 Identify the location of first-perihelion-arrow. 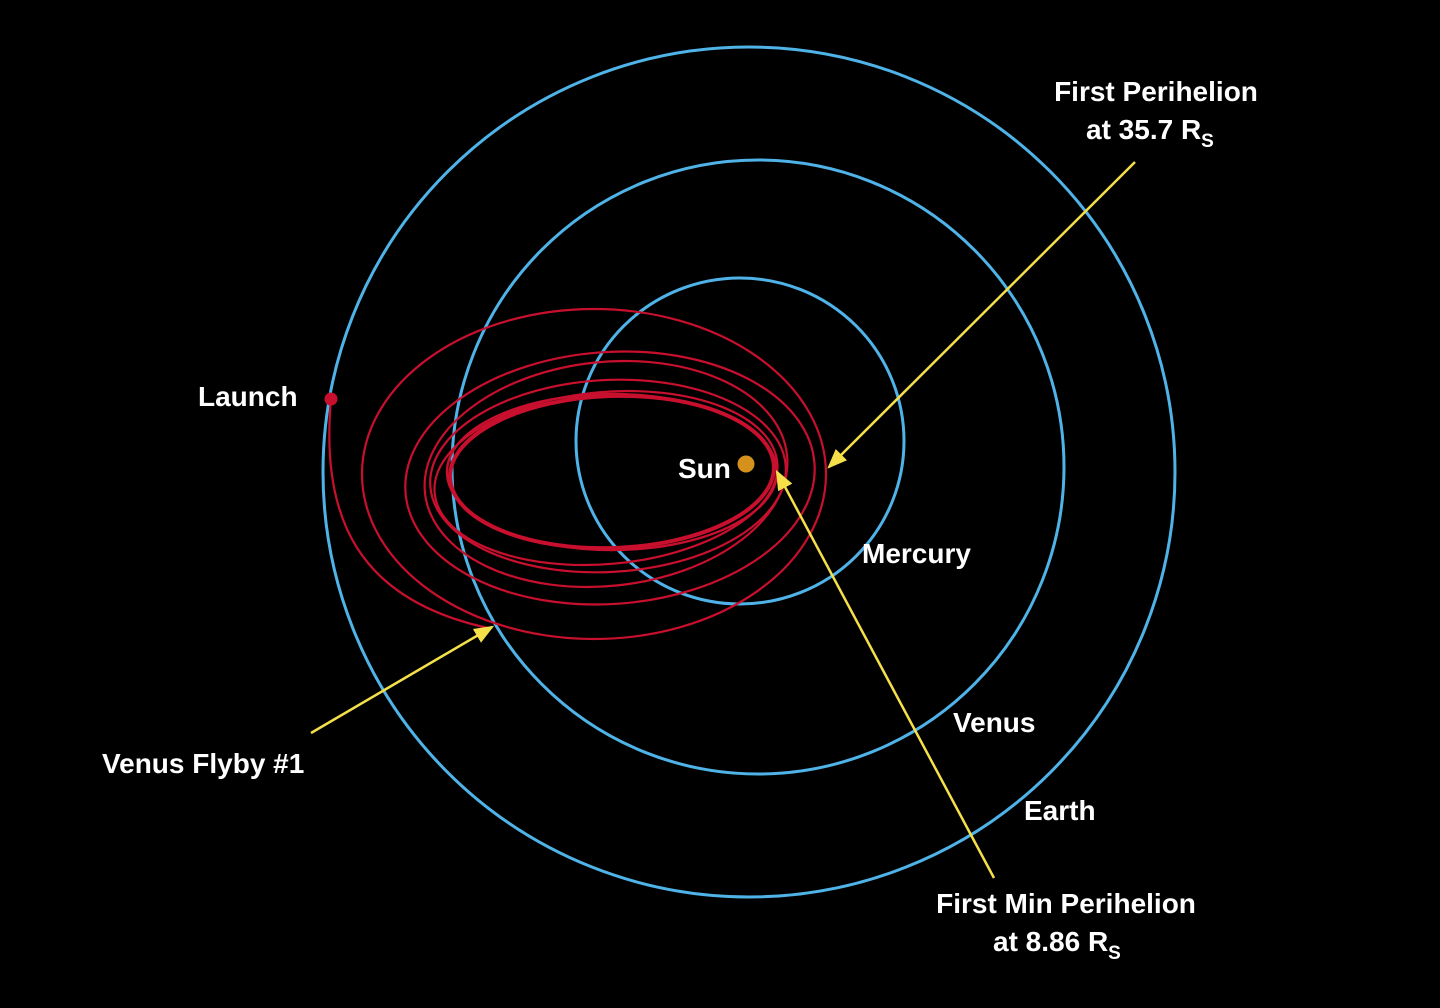
(981, 315).